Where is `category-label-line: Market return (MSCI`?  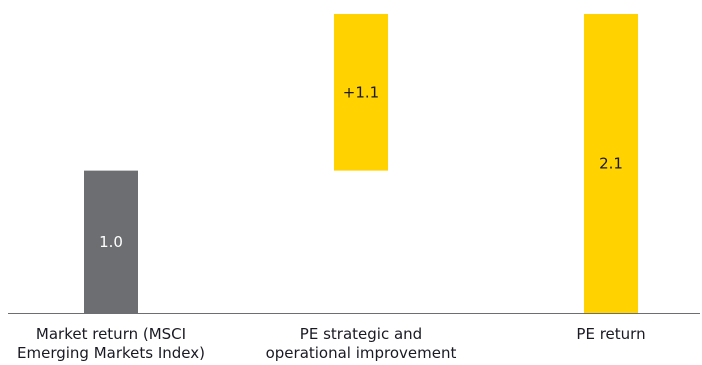
category-label-line: Market return (MSCI is located at coordinates (111, 334).